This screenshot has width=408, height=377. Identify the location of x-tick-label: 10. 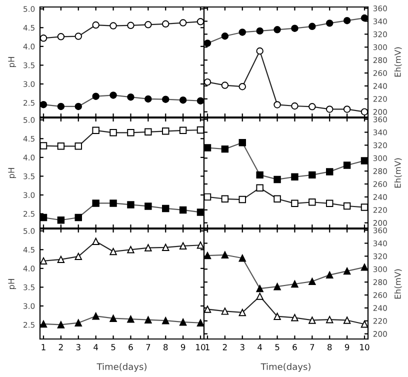
(365, 347).